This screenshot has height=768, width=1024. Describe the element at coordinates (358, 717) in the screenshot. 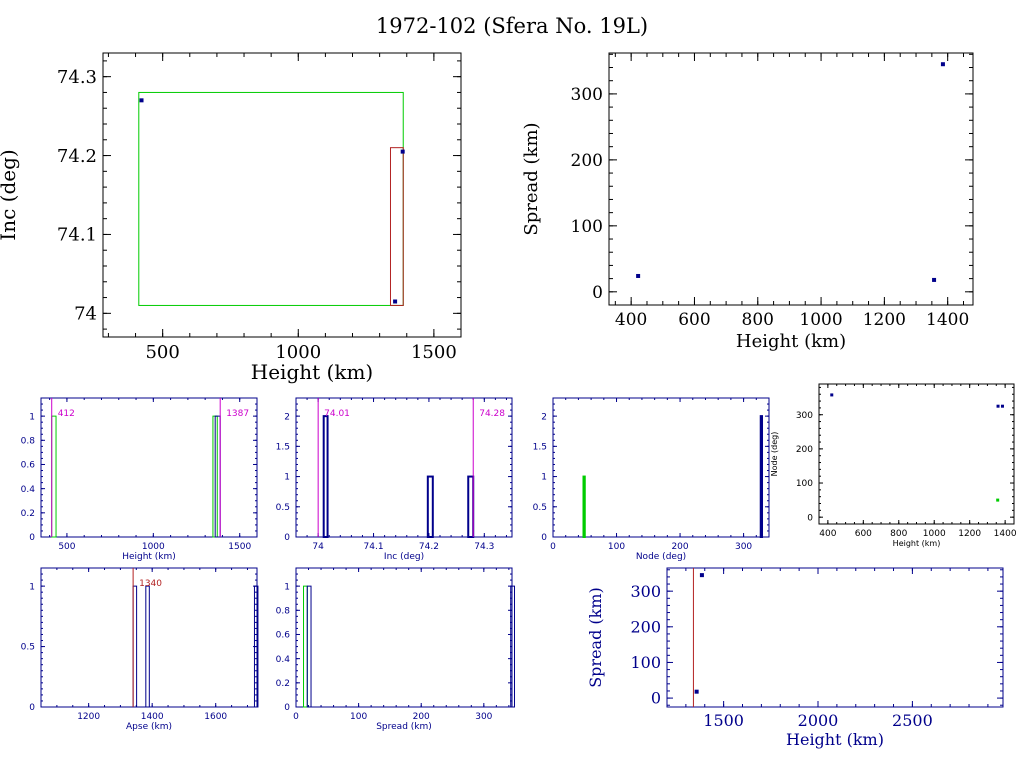

I see `x-tick-label: 100` at that location.